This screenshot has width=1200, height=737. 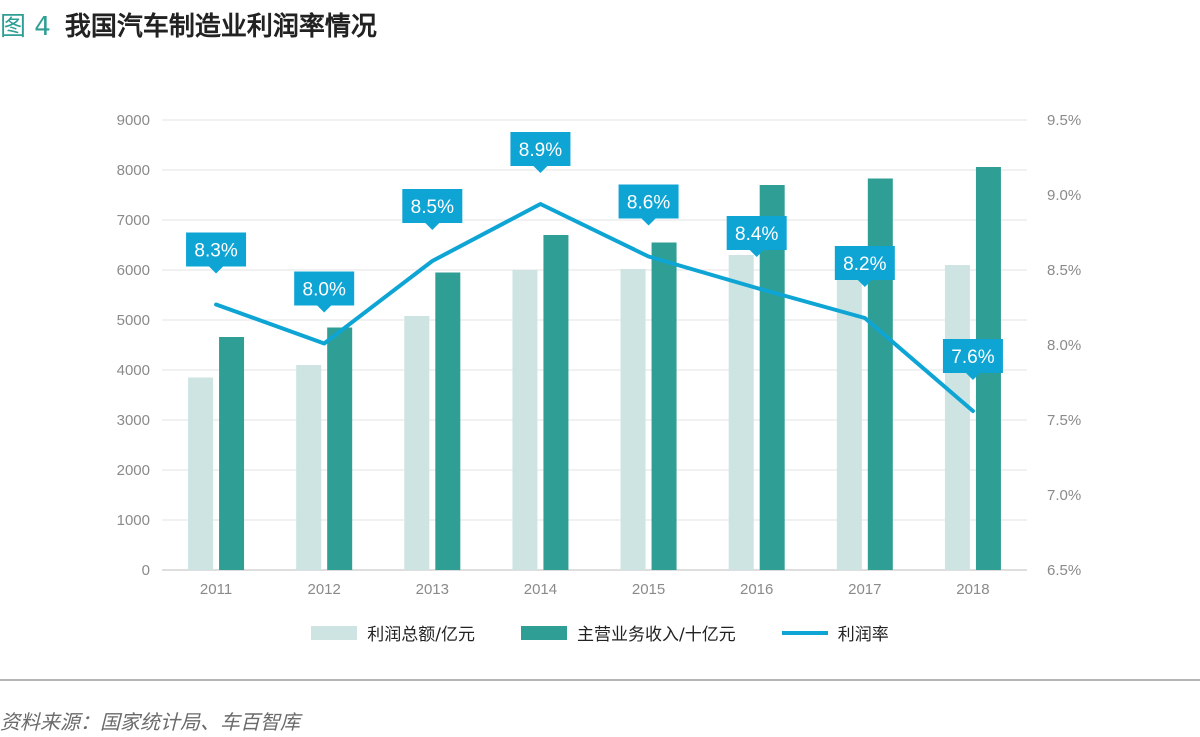 I want to click on right-axis-ticks: 6.5% 7.0% 7.5% 8.0% 8.5% 9.0% 9.5%, so click(x=1064, y=345).